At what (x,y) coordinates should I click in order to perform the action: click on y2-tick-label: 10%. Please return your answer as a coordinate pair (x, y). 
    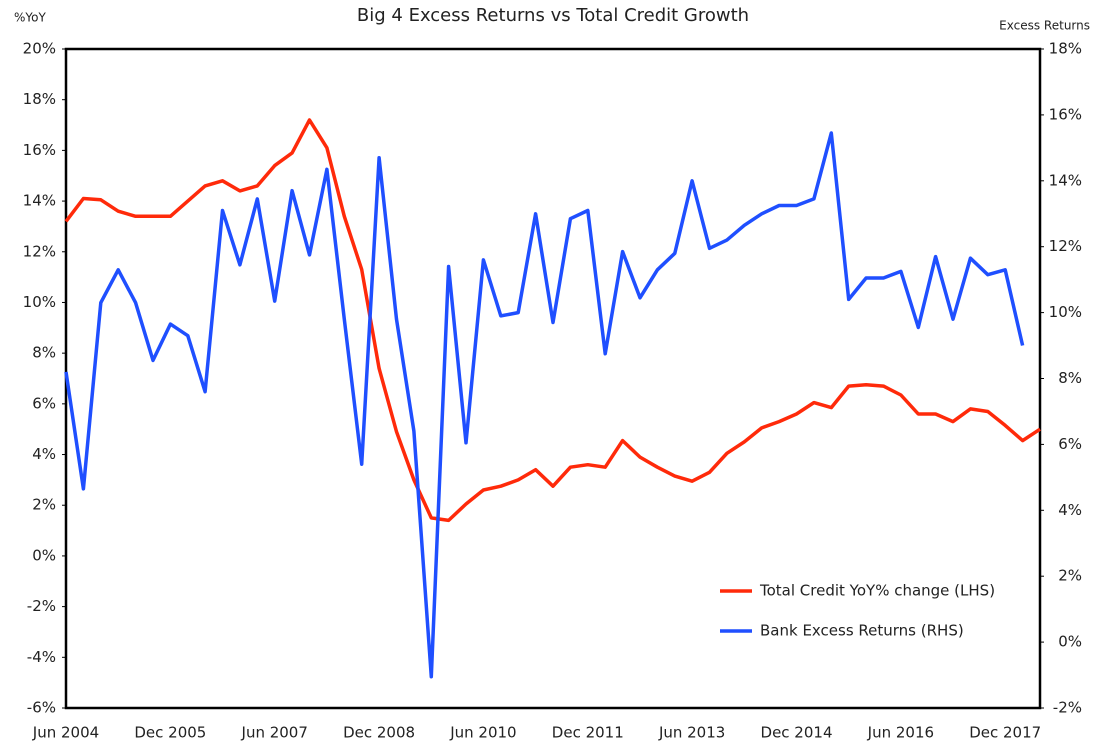
    Looking at the image, I should click on (1065, 312).